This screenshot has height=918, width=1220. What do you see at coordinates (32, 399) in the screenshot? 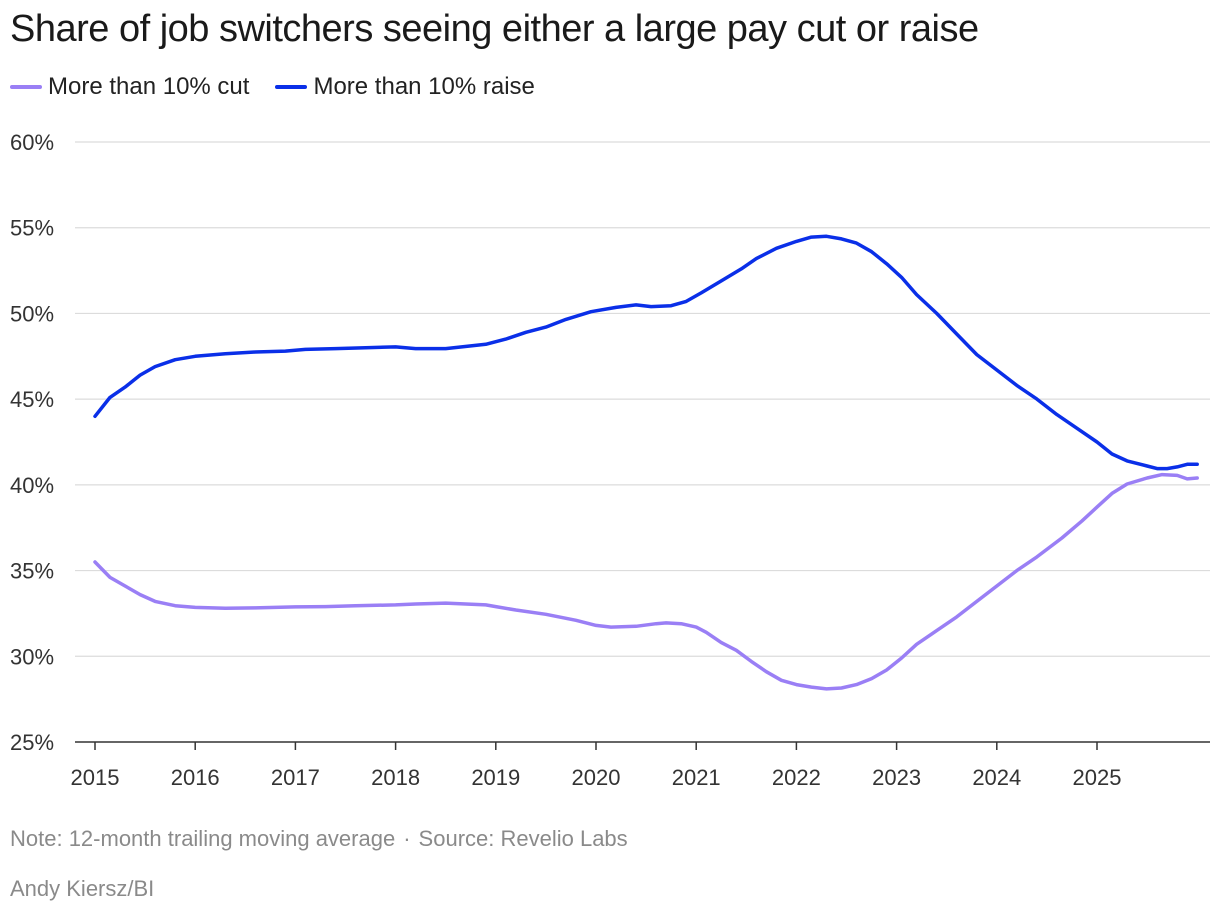
I see `y-tick-label: 45%` at bounding box center [32, 399].